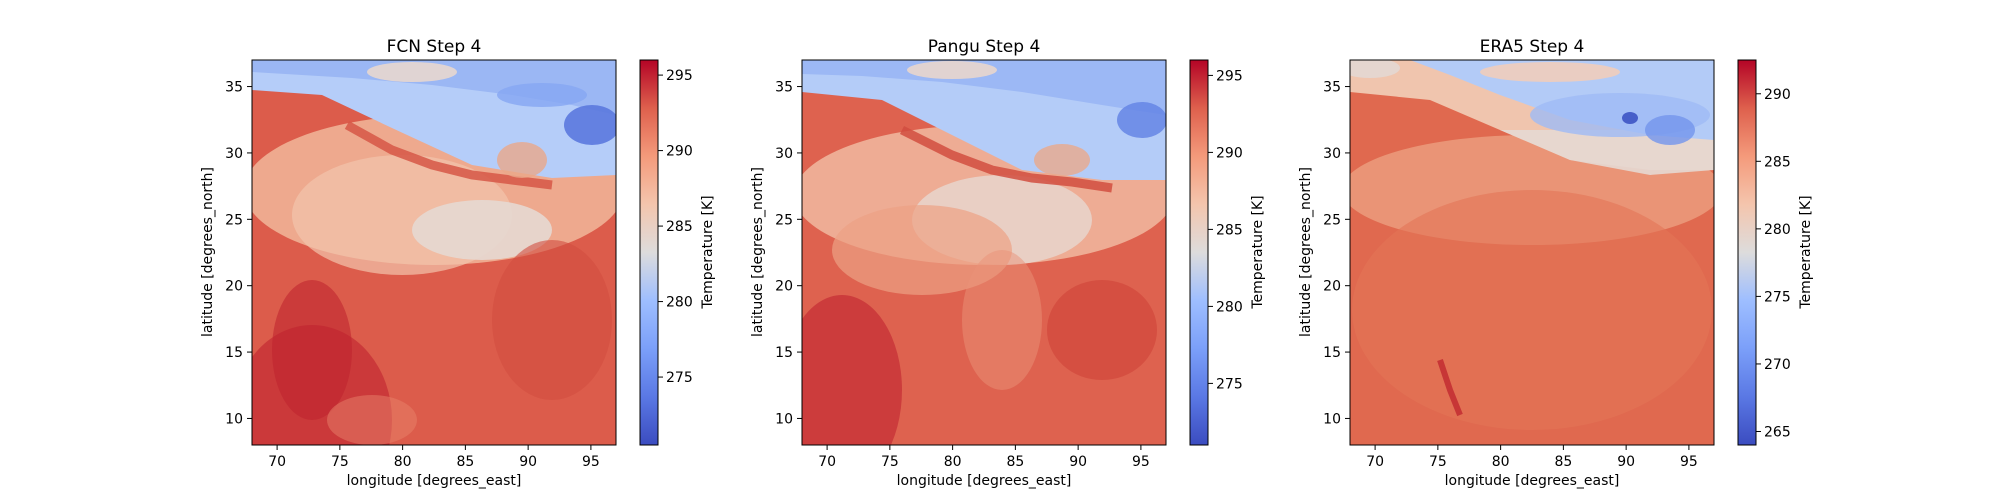  What do you see at coordinates (1777, 432) in the screenshot?
I see `colorbar-tick-label: 265` at bounding box center [1777, 432].